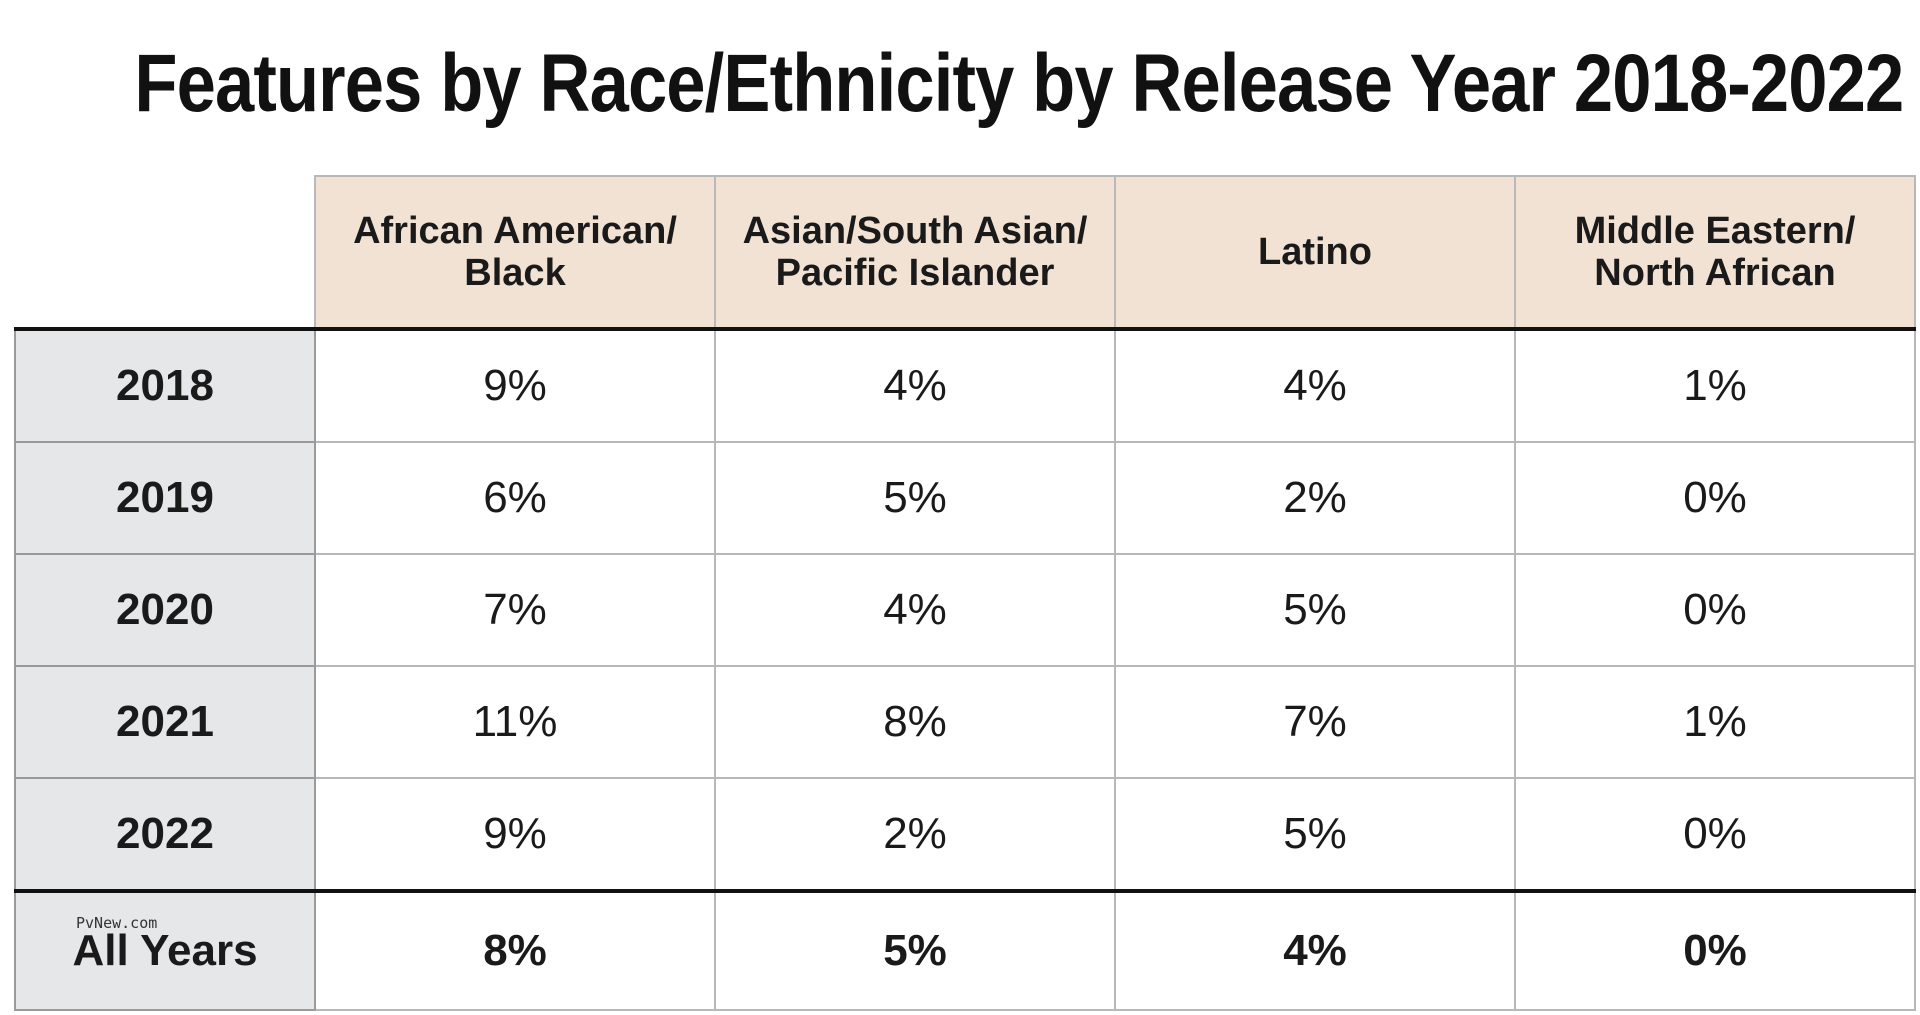 The height and width of the screenshot is (1015, 1920). Describe the element at coordinates (515, 252) in the screenshot. I see `column-header: African American/ Black` at that location.